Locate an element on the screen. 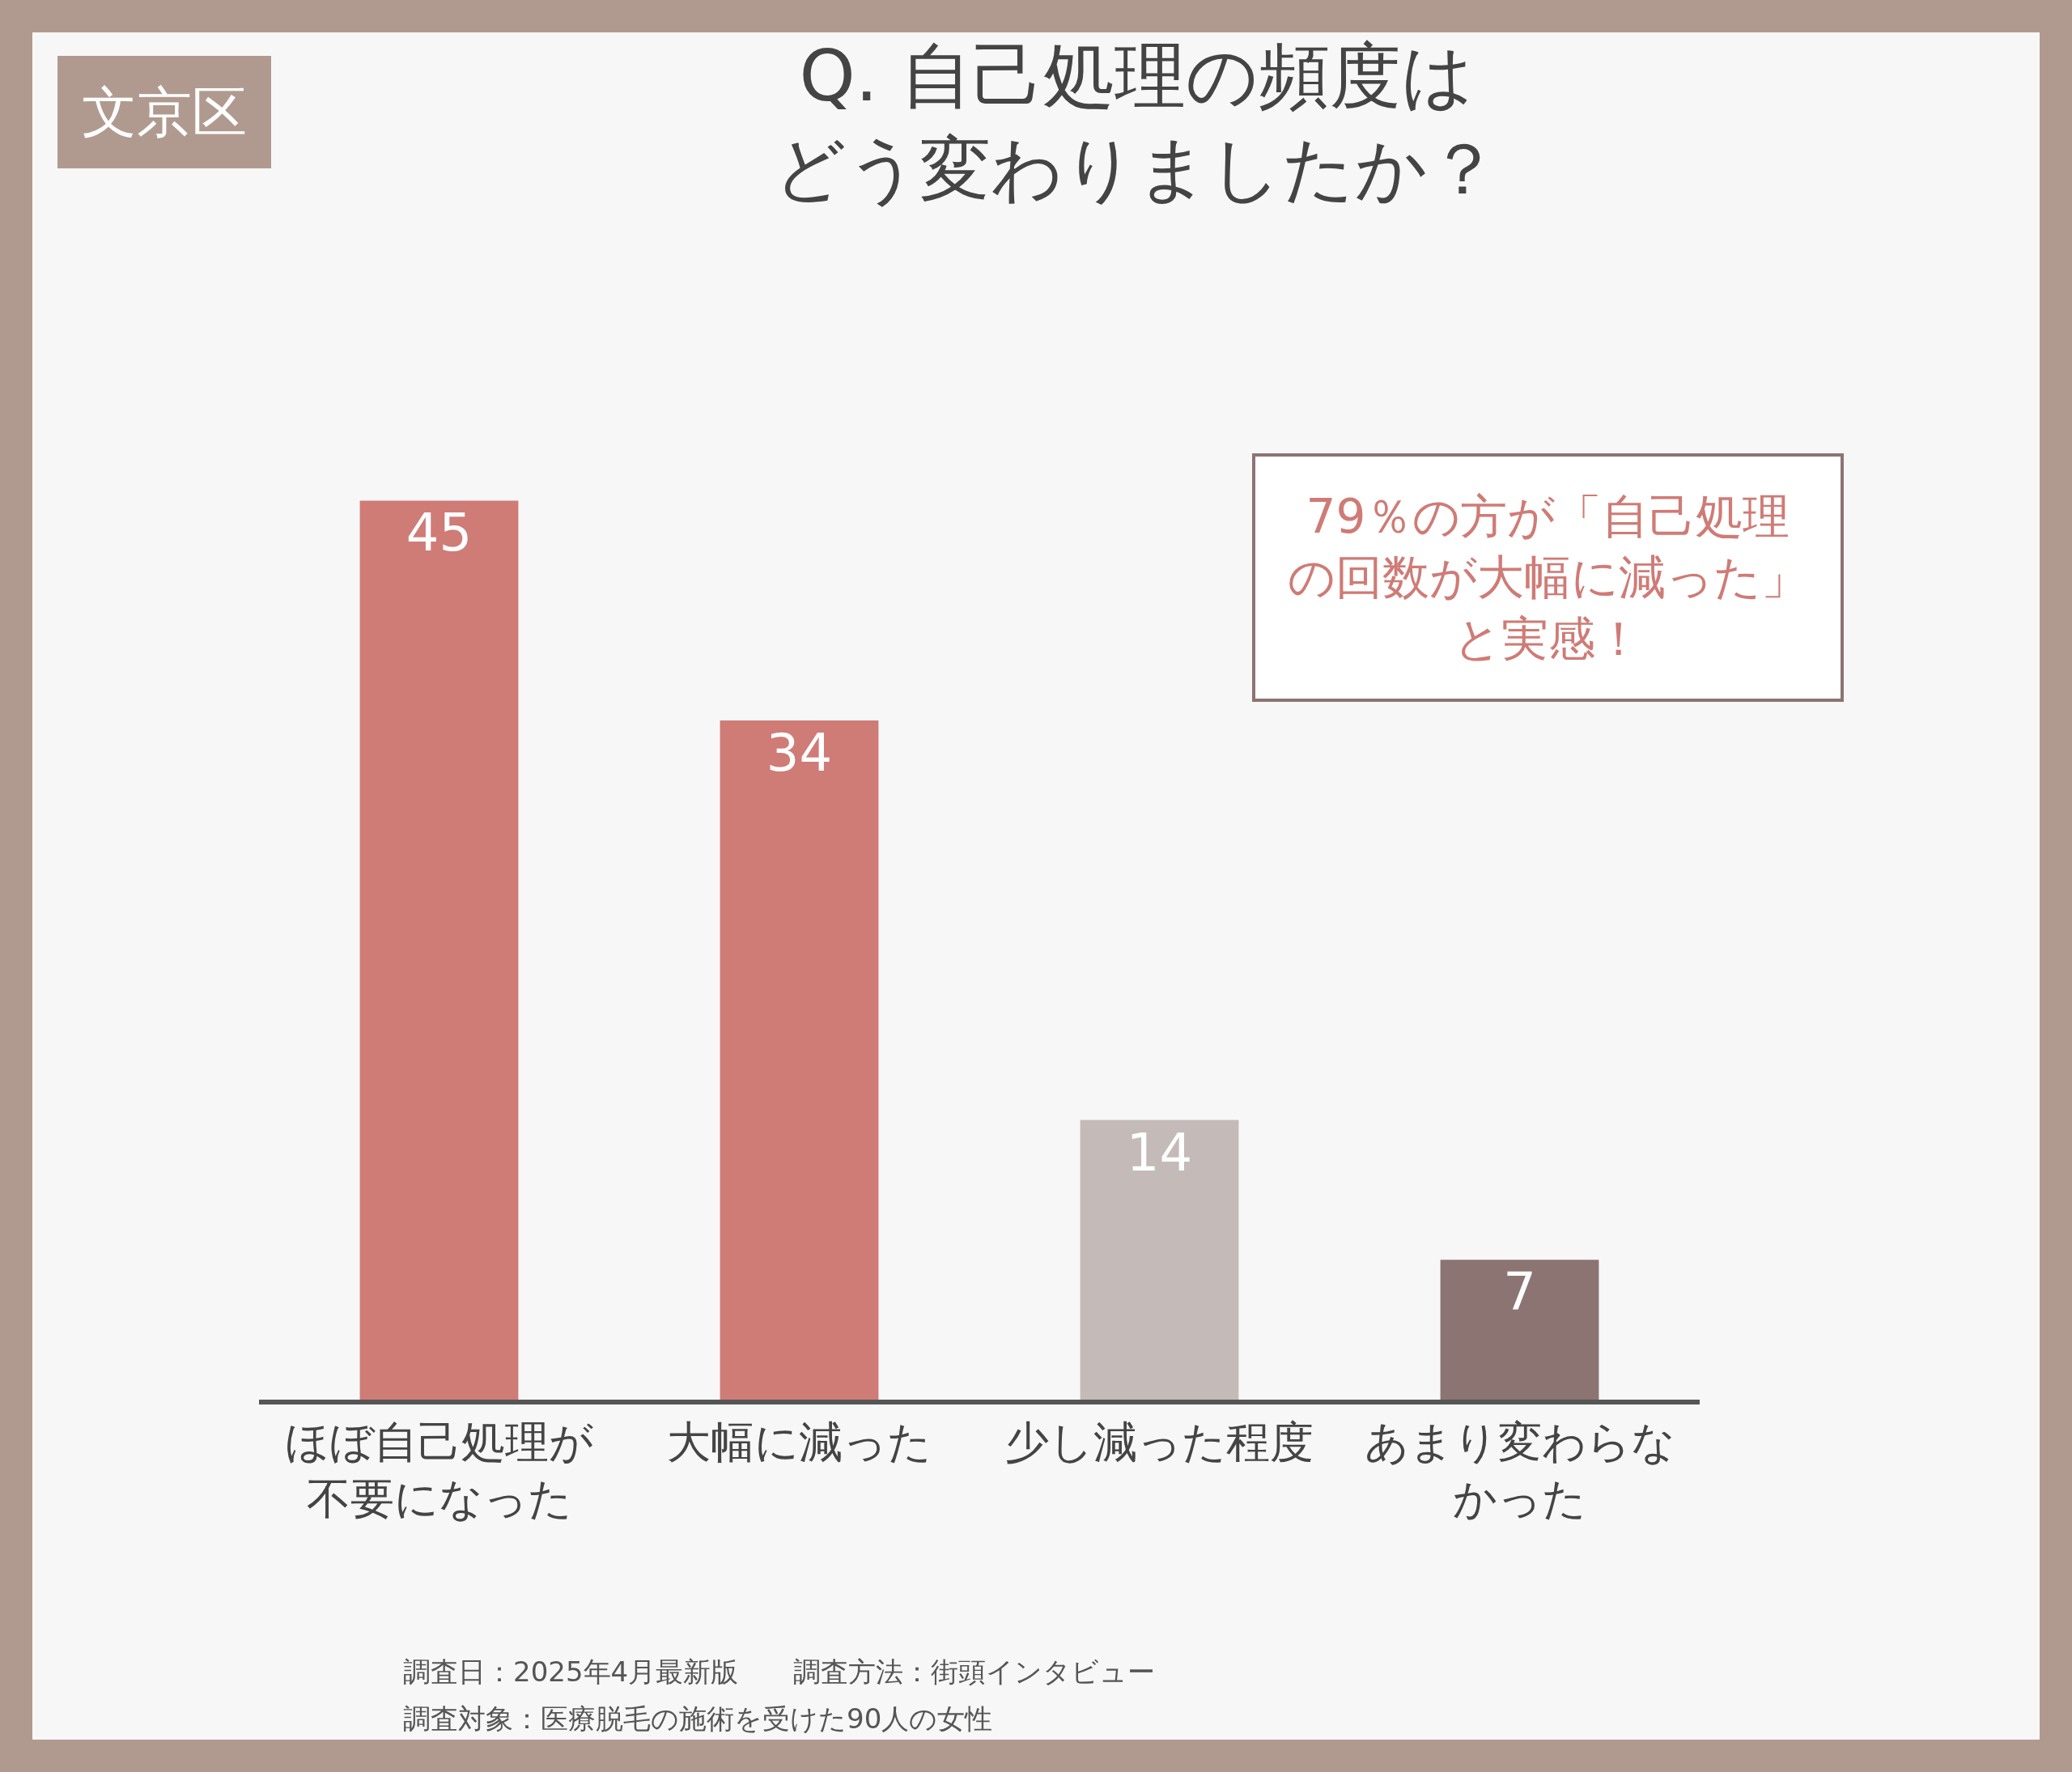  x-tick-label: ほぼ自己処理が不要になった is located at coordinates (439, 1470).